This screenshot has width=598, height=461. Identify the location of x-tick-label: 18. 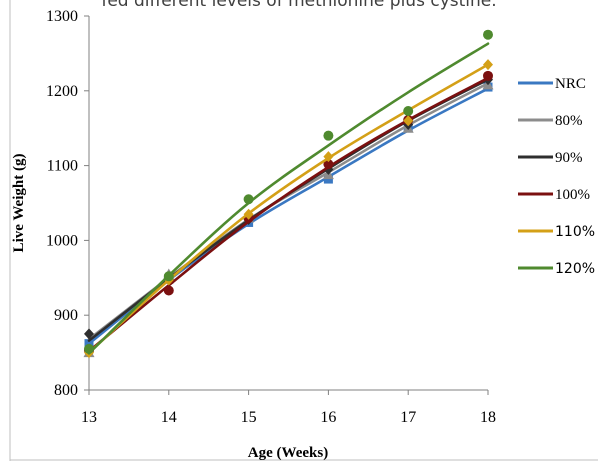
(488, 417).